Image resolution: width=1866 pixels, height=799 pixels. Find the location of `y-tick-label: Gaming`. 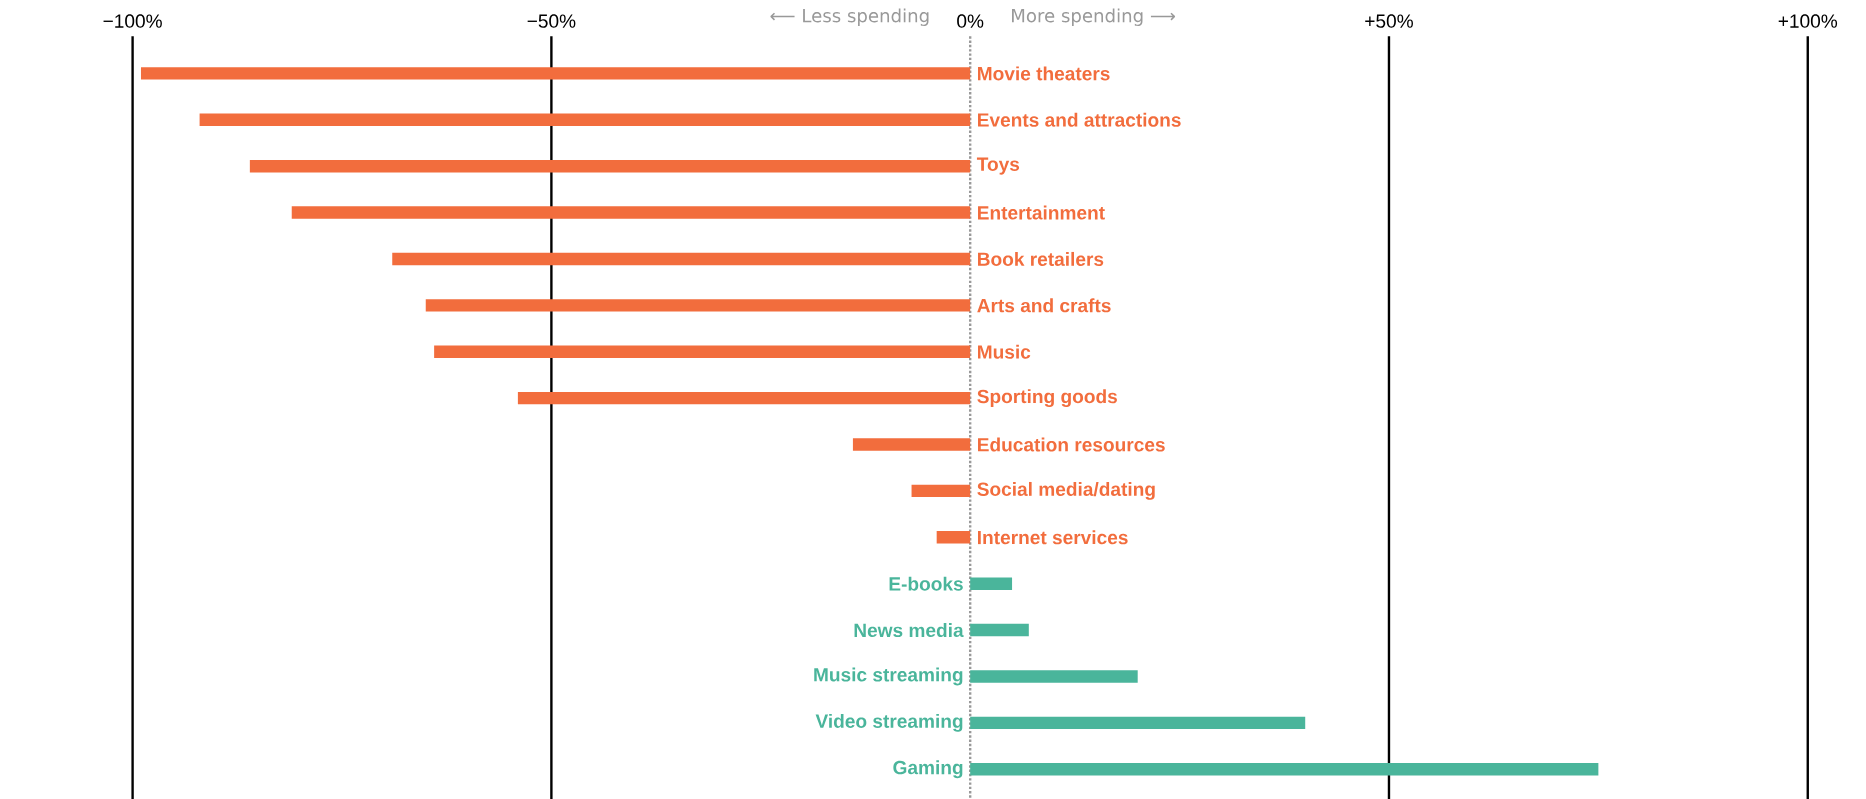

y-tick-label: Gaming is located at coordinates (928, 769).